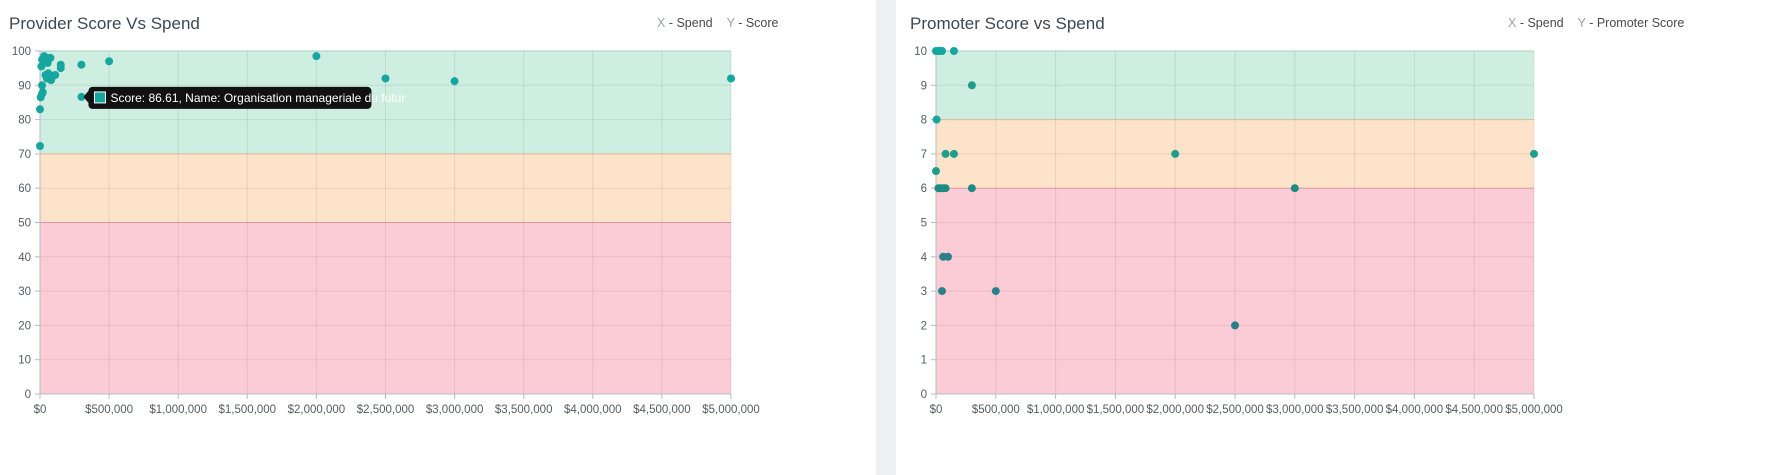  What do you see at coordinates (924, 86) in the screenshot?
I see `y-tick-label: 9` at bounding box center [924, 86].